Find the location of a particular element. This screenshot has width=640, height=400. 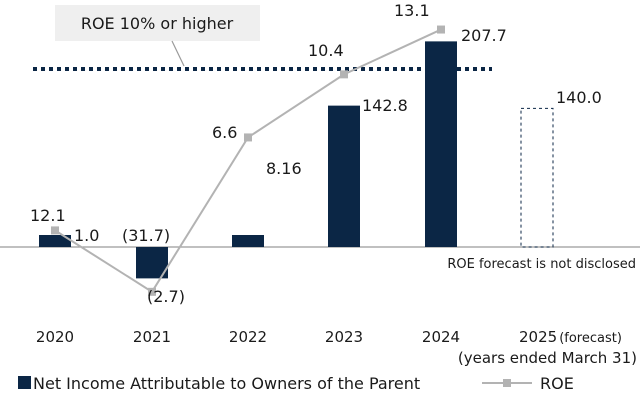

callout-text: ROE 10% or higher is located at coordinates (157, 23).